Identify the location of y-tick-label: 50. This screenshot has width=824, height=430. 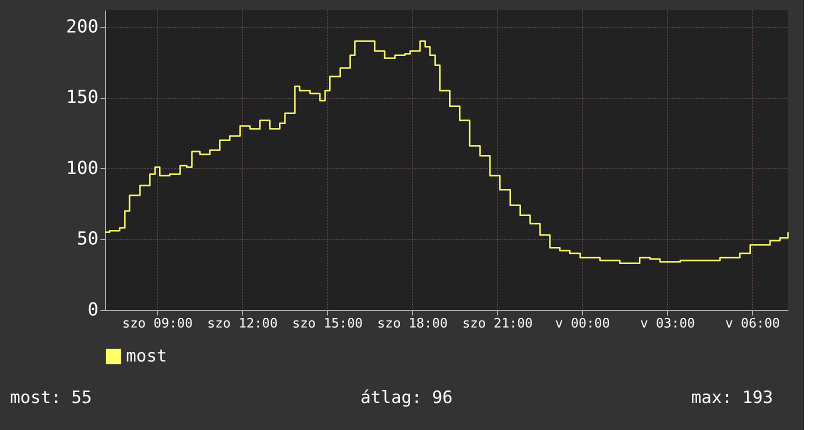
(87, 239).